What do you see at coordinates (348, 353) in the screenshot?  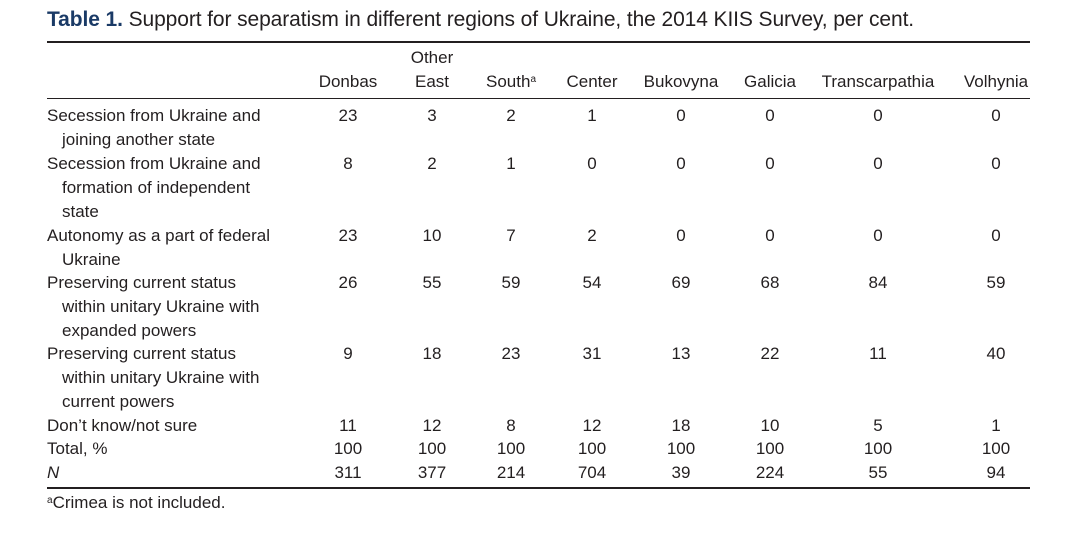 I see `table-cell: 9` at bounding box center [348, 353].